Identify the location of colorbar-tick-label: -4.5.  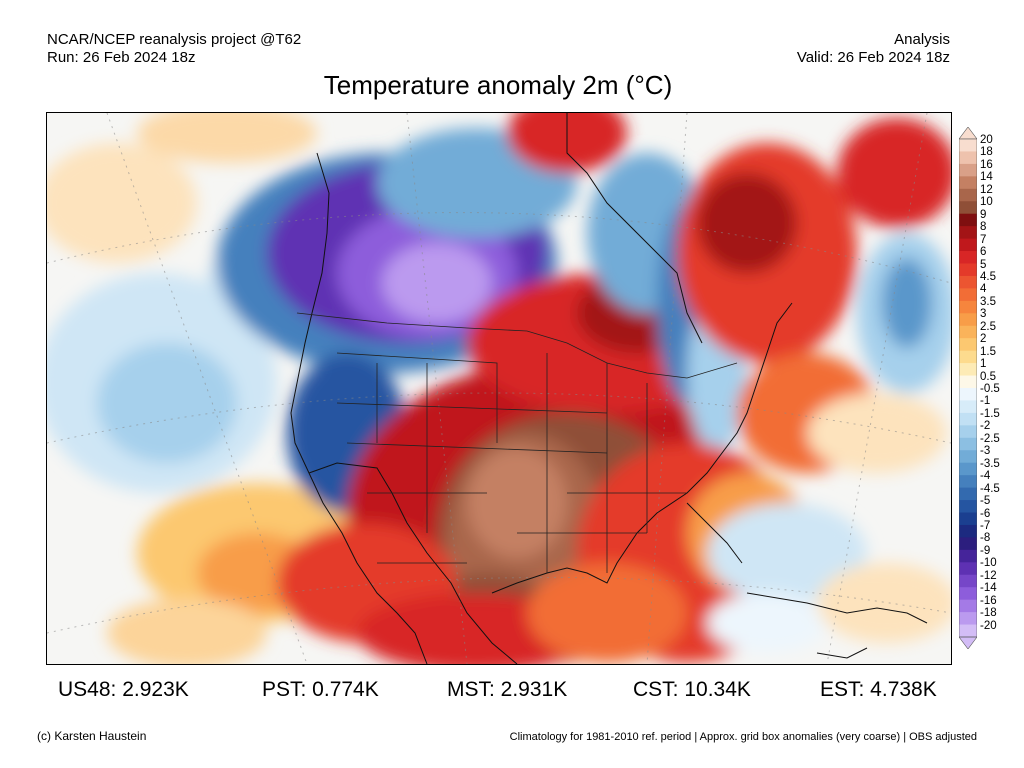
(990, 488).